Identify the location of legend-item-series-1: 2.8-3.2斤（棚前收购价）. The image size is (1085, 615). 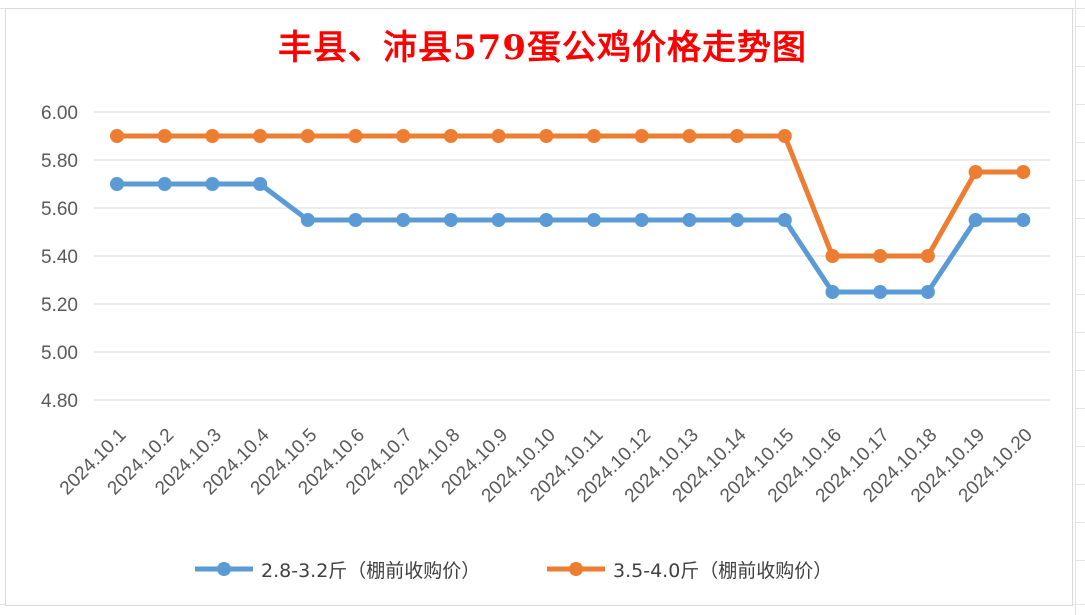
(336, 569).